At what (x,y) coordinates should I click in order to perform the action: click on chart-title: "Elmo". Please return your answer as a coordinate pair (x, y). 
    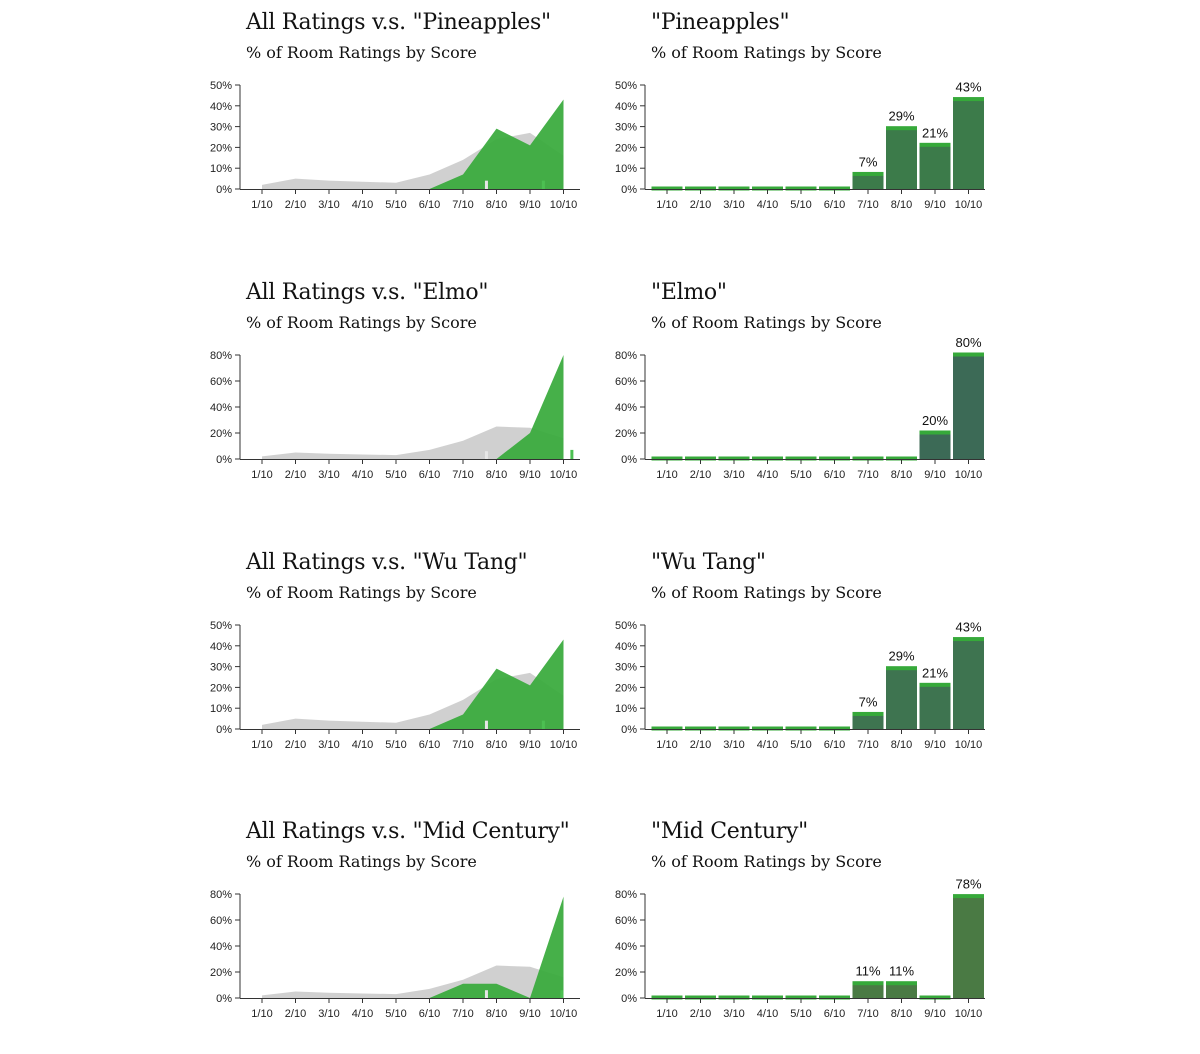
    Looking at the image, I should click on (689, 292).